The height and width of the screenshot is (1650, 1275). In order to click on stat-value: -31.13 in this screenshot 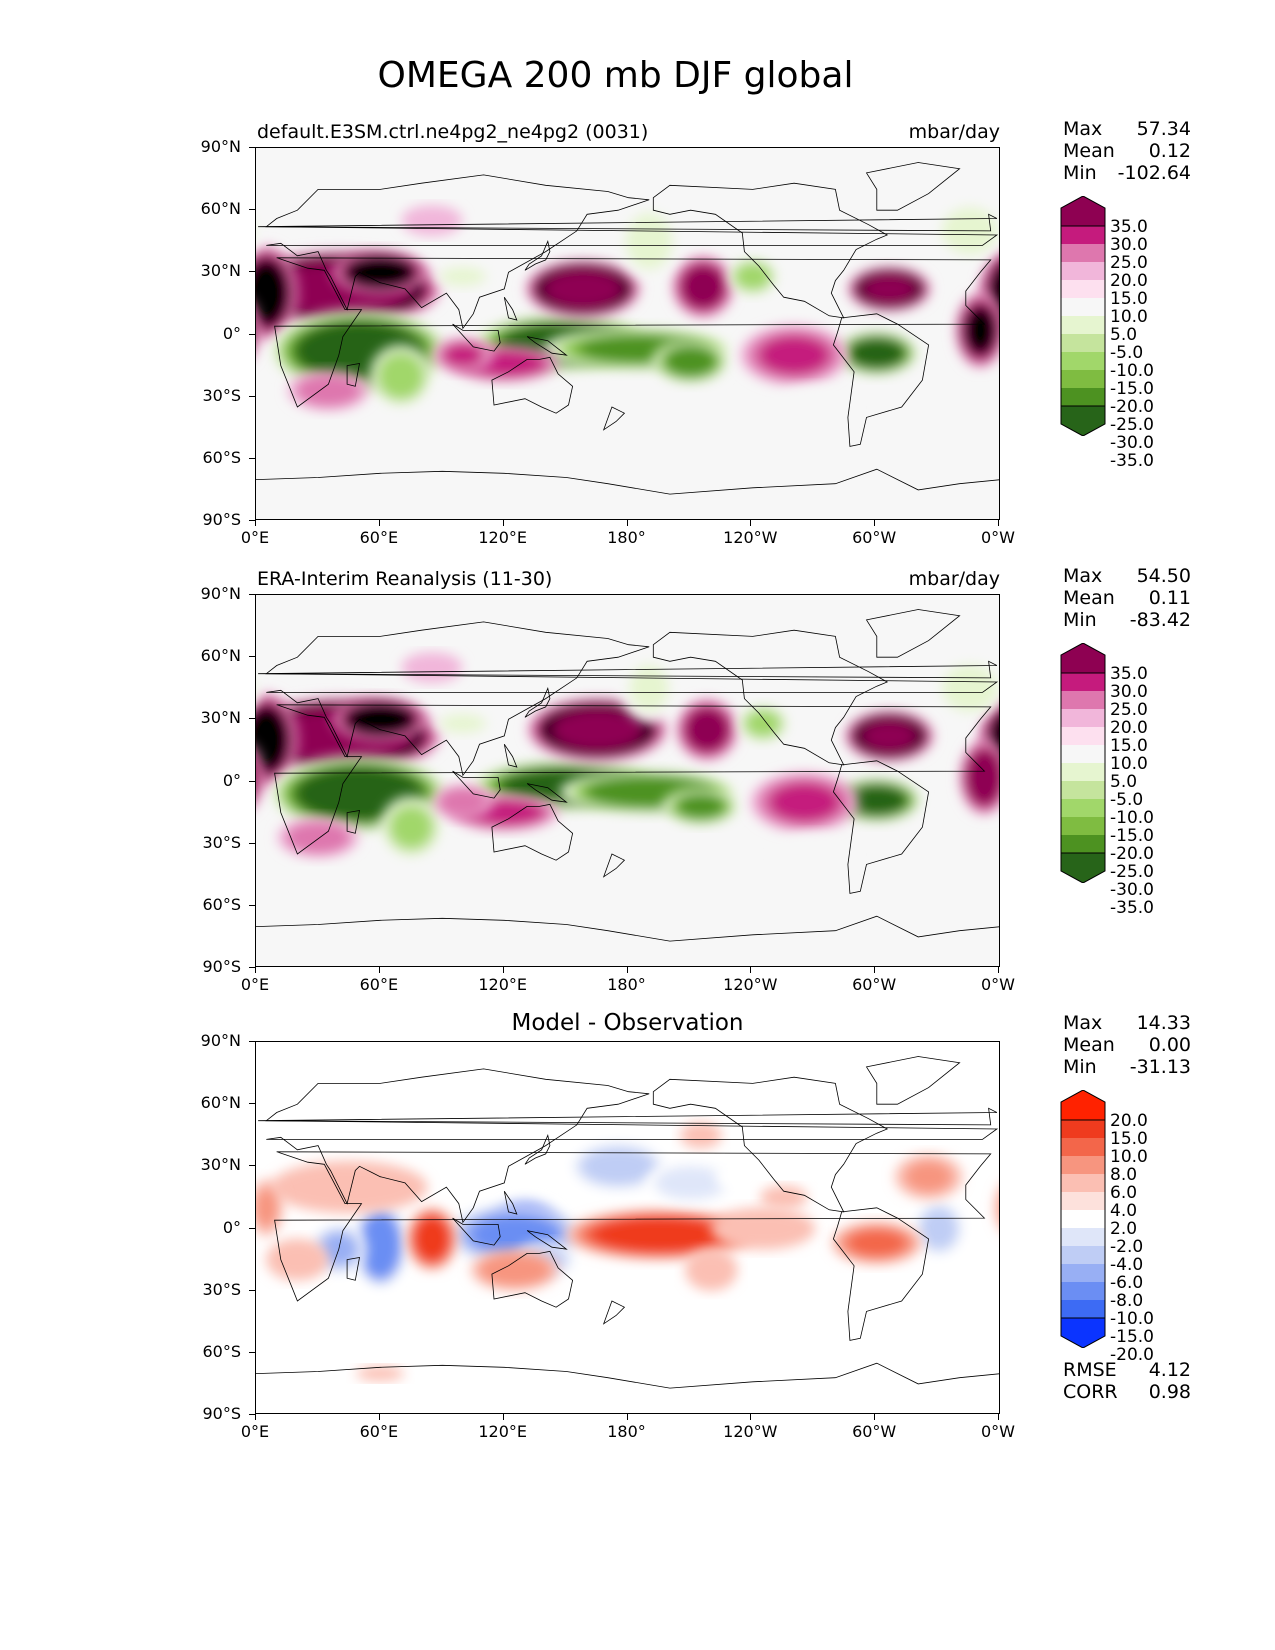, I will do `click(1160, 1067)`.